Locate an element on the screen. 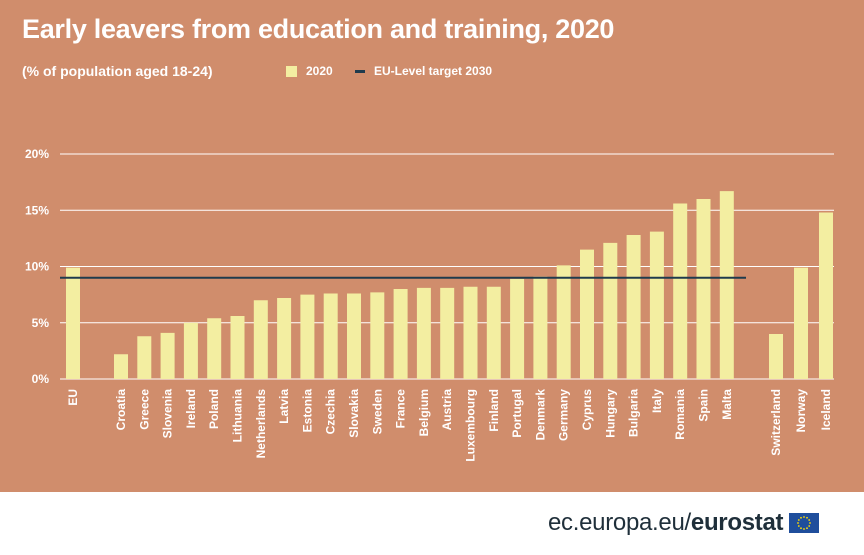 This screenshot has width=864, height=555. x-tick-label: Greece is located at coordinates (144, 409).